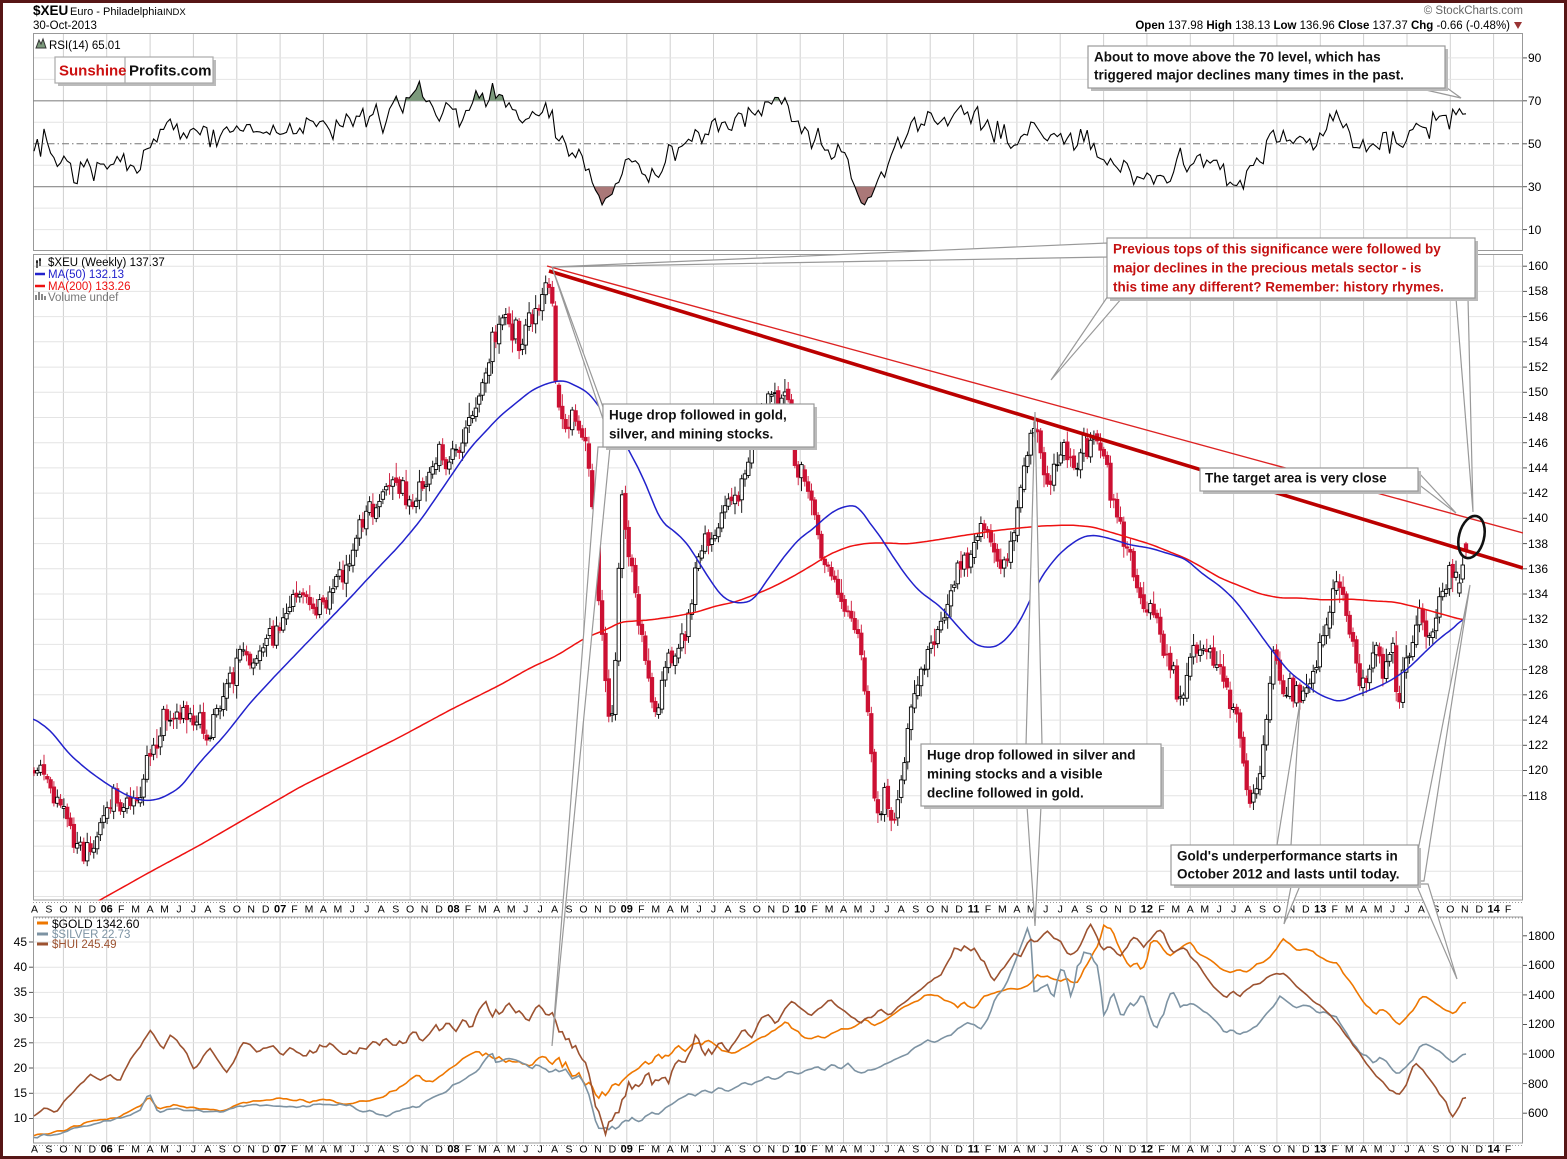  Describe the element at coordinates (1296, 478) in the screenshot. I see `svg-text: The target area is very close` at that location.